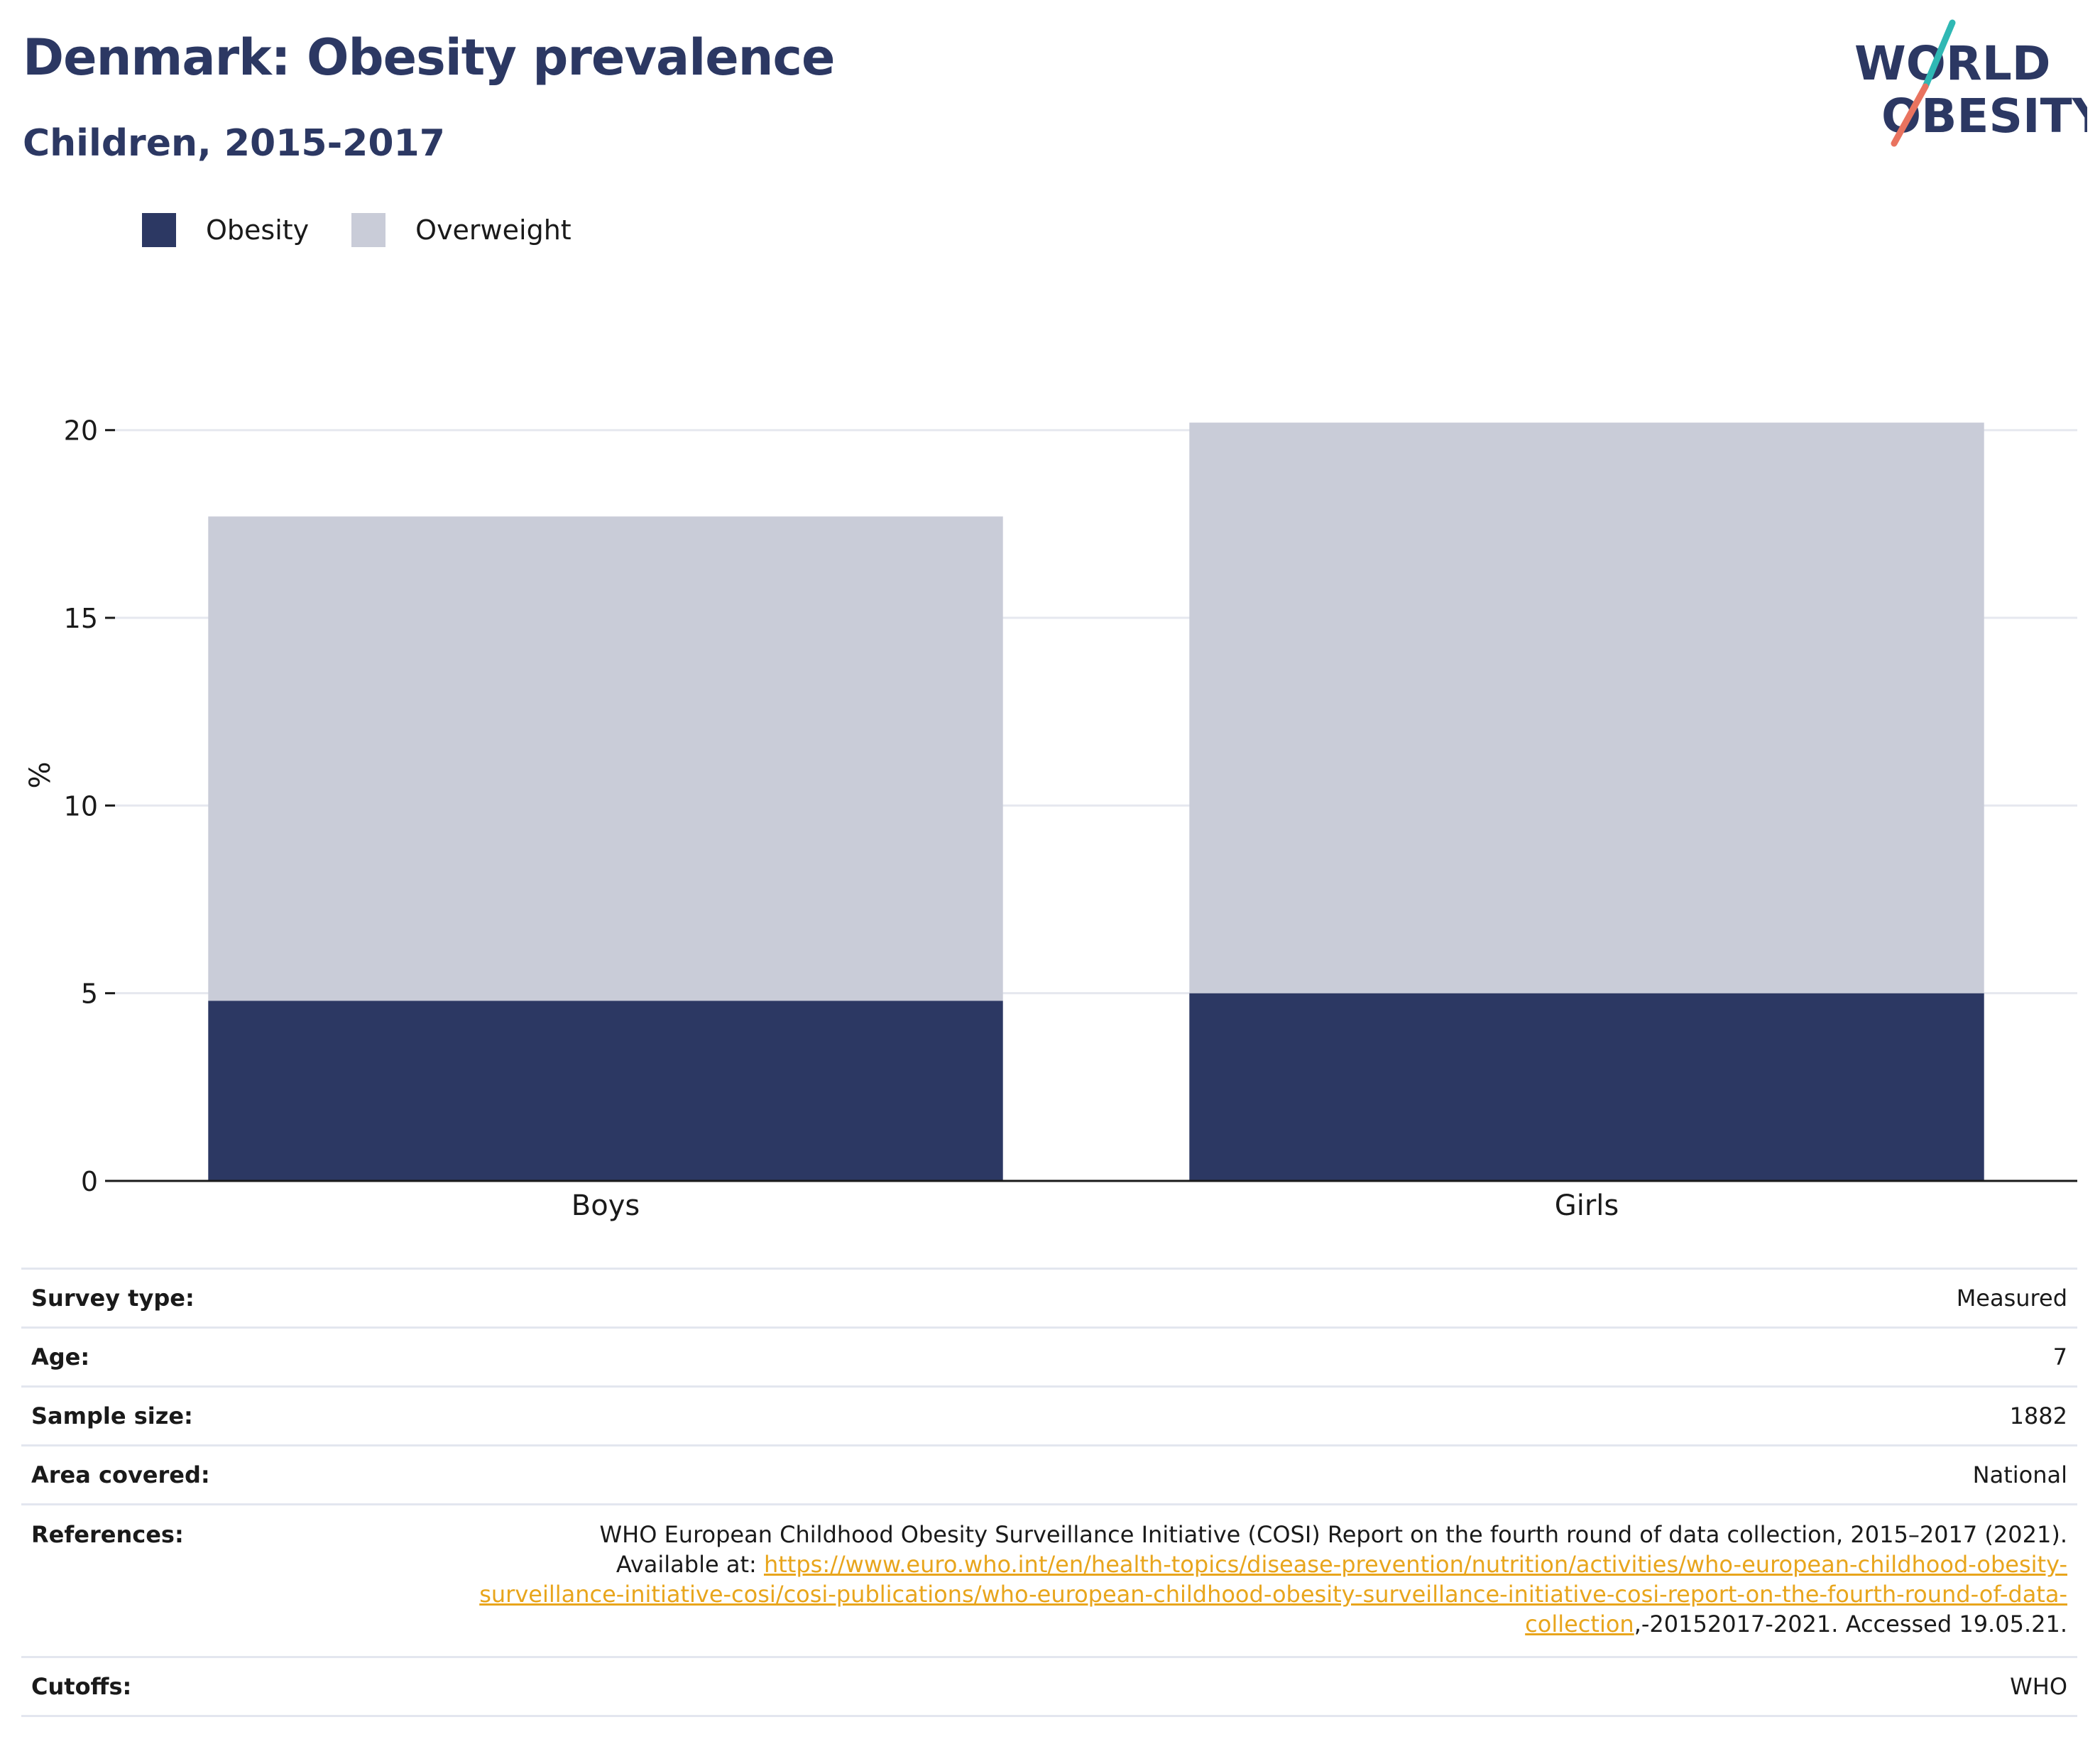 This screenshot has height=1749, width=2100. What do you see at coordinates (1939, 54) in the screenshot?
I see `logo-slash-teal` at bounding box center [1939, 54].